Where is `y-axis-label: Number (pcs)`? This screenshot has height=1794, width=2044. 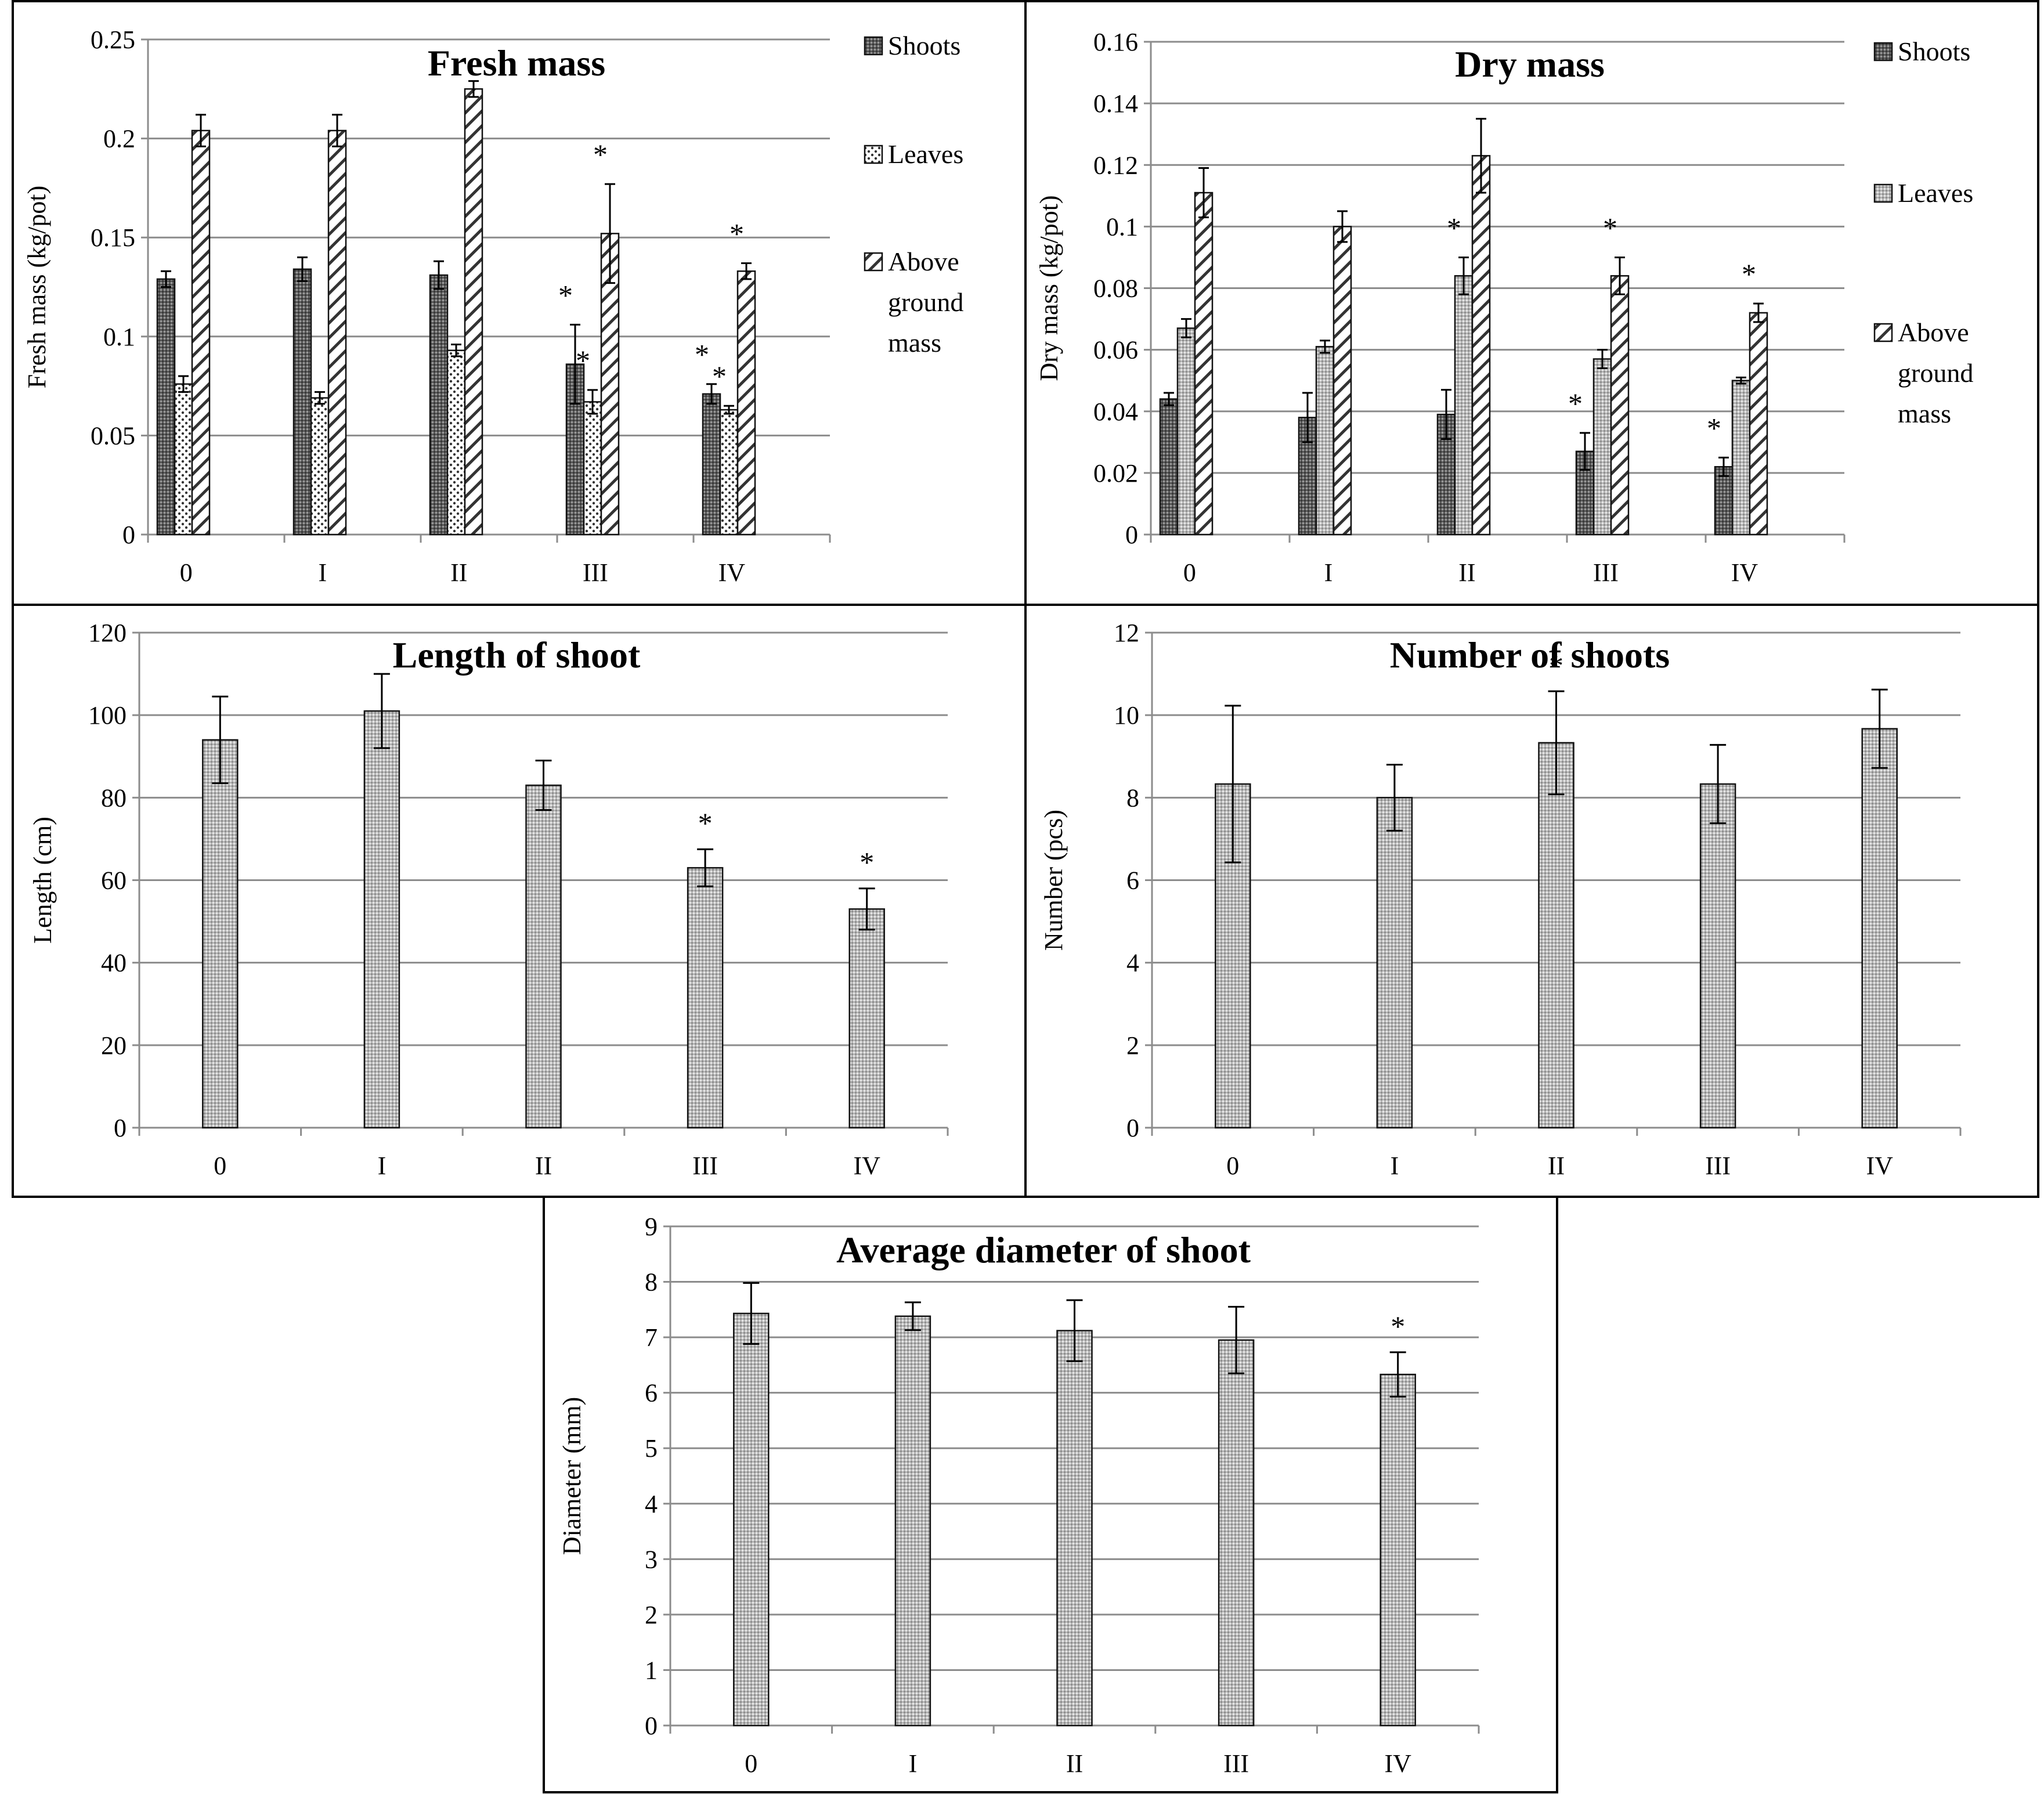
y-axis-label: Number (pcs) is located at coordinates (1053, 880).